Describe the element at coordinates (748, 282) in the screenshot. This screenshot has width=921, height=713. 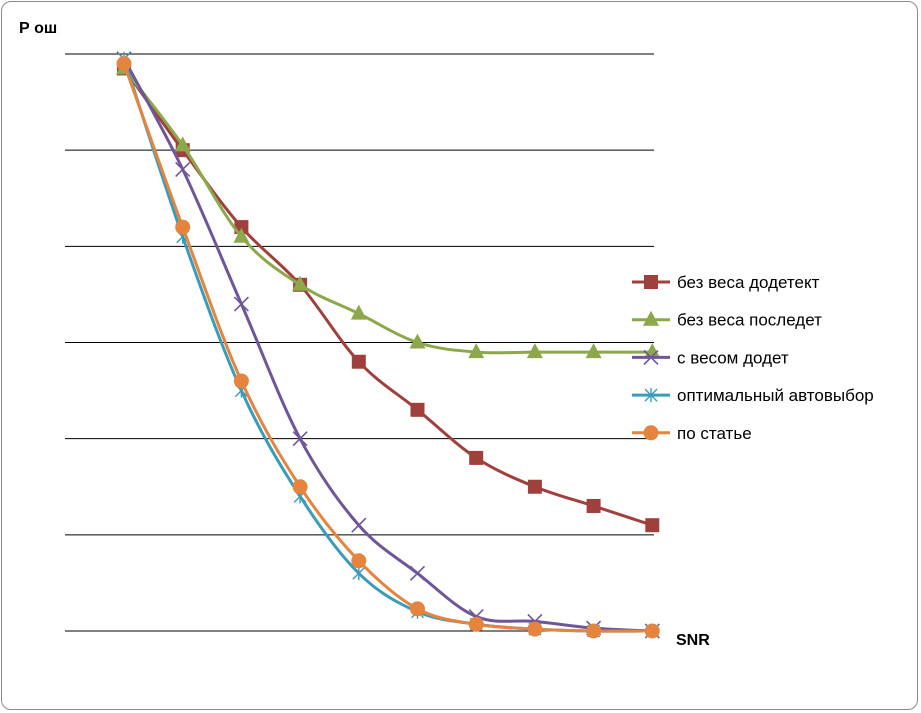
I see `legend-label: без веса додетект` at that location.